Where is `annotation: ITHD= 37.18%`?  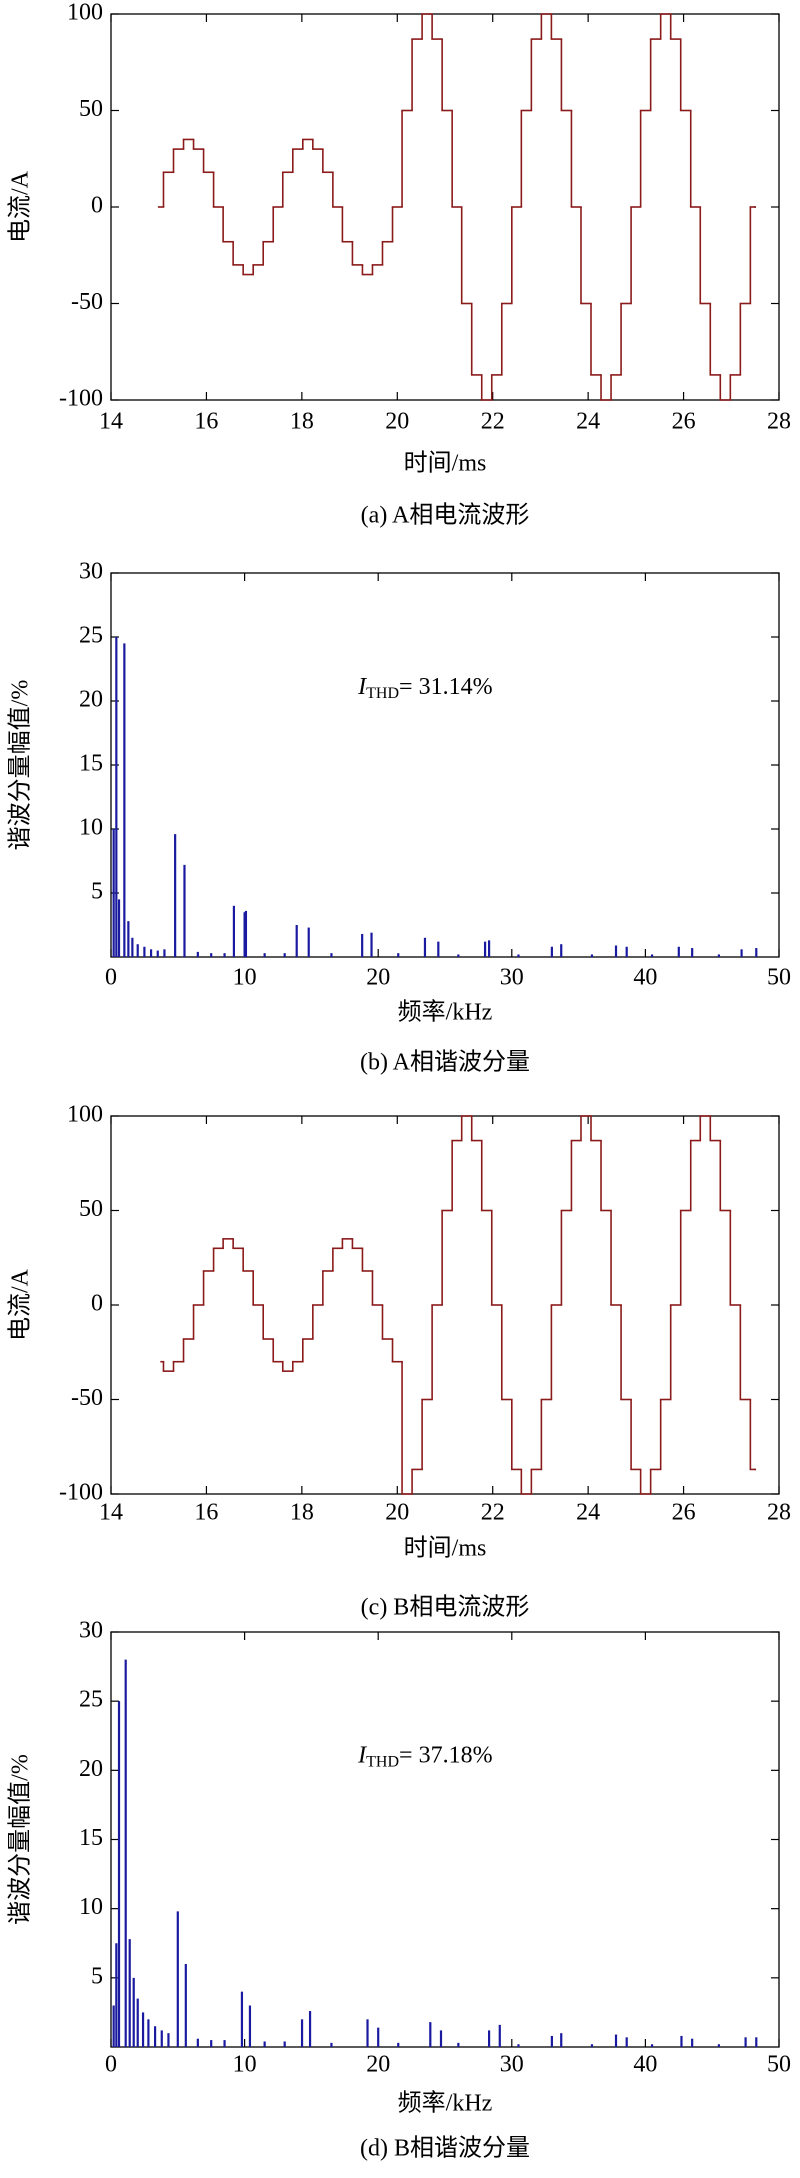 annotation: ITHD= 37.18% is located at coordinates (424, 1756).